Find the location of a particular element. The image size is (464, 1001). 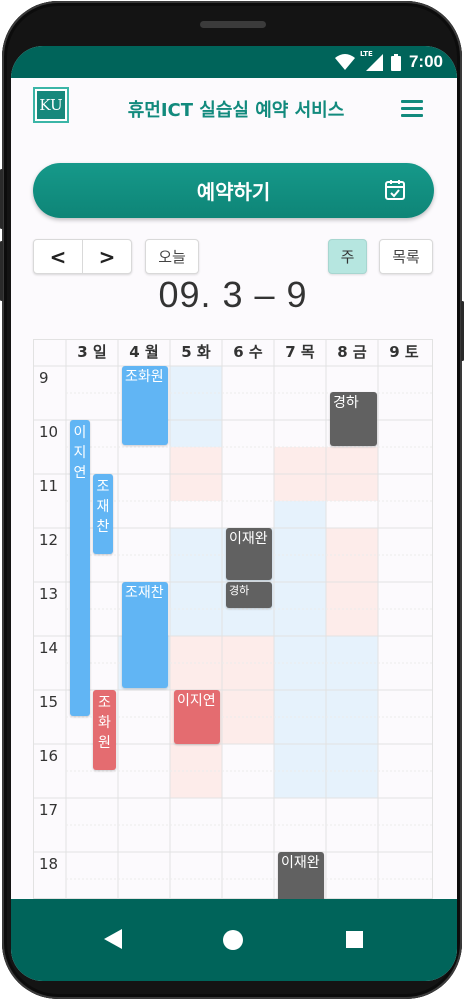

hour-label: 13 is located at coordinates (49, 594).